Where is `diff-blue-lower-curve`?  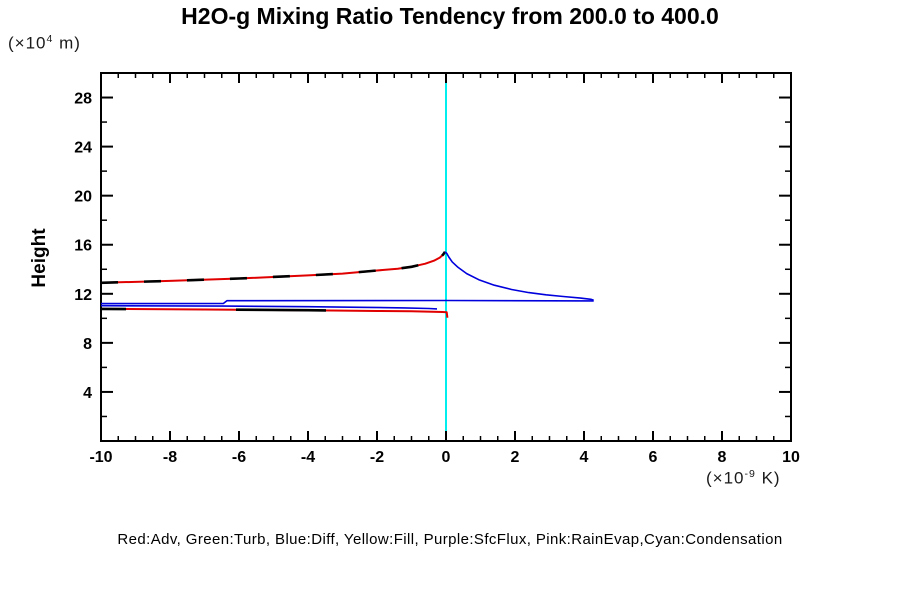
diff-blue-lower-curve is located at coordinates (269, 307).